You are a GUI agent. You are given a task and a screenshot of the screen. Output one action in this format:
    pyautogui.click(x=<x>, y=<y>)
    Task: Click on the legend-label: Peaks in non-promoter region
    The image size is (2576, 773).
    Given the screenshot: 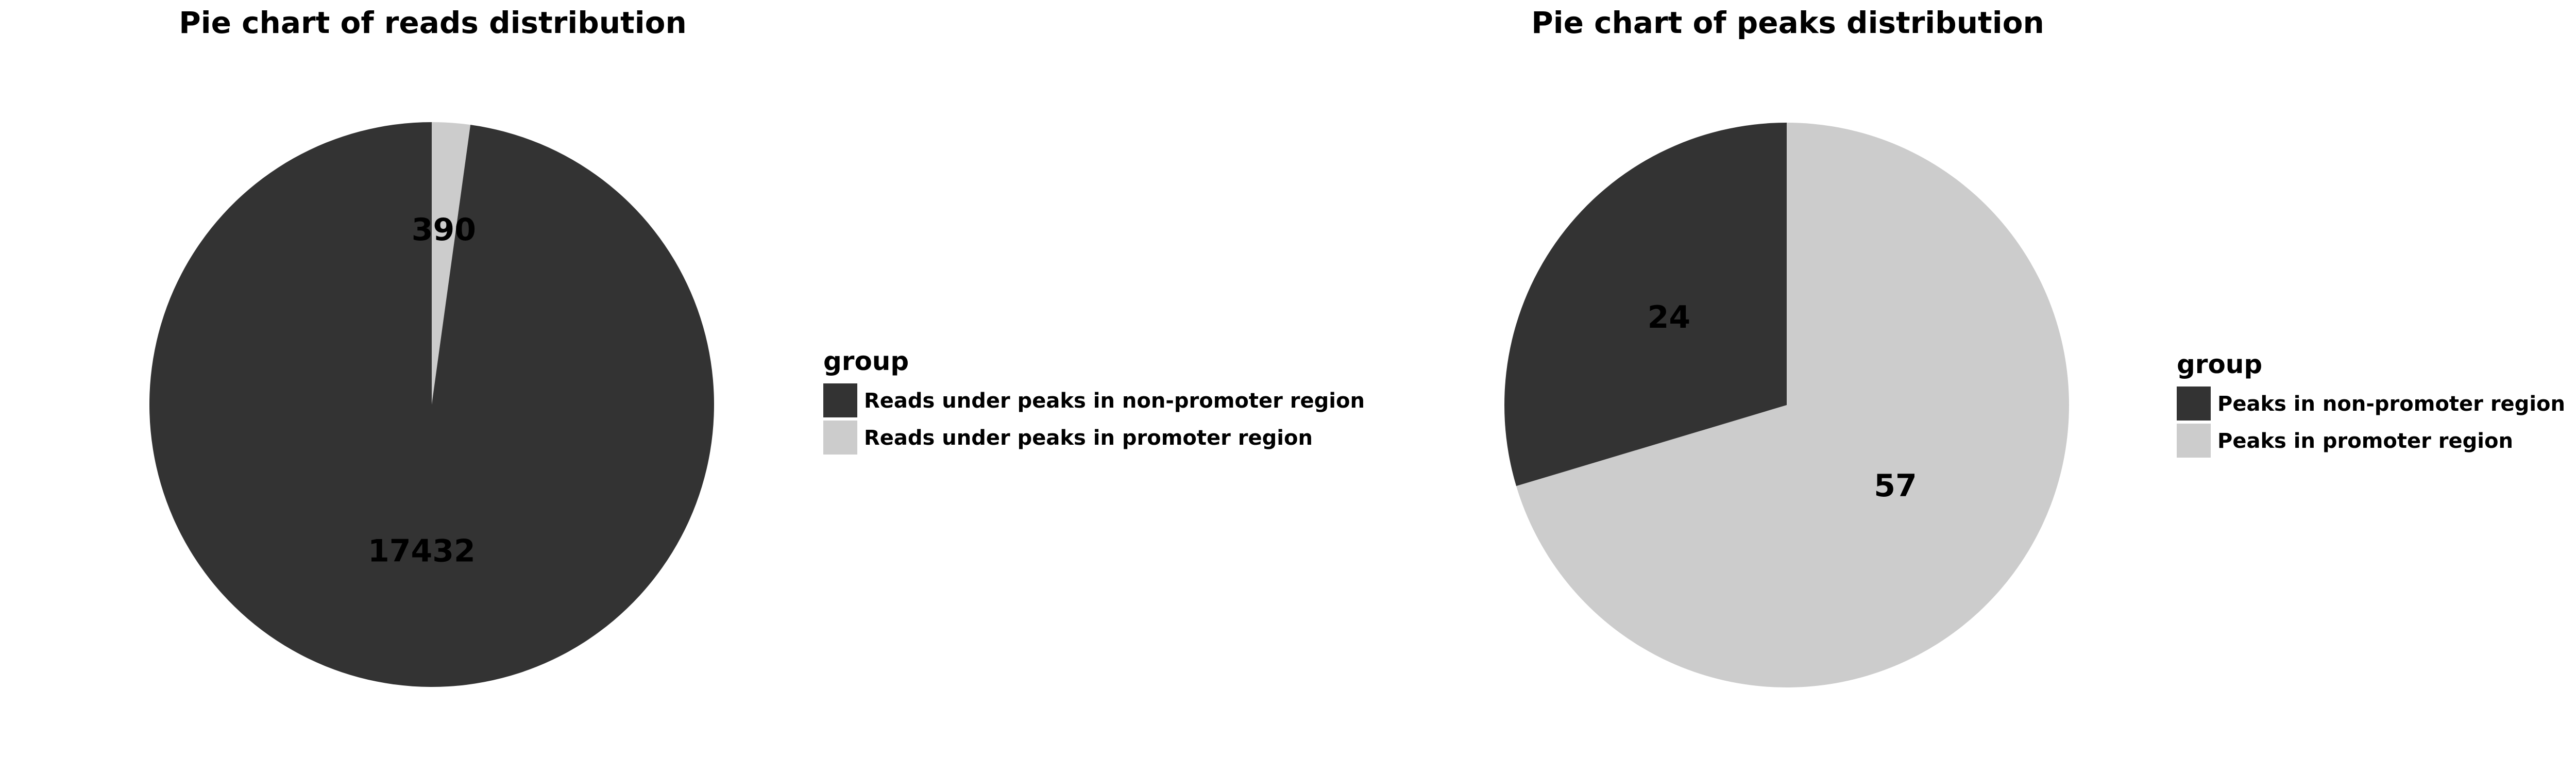 What is the action you would take?
    pyautogui.click(x=2391, y=404)
    